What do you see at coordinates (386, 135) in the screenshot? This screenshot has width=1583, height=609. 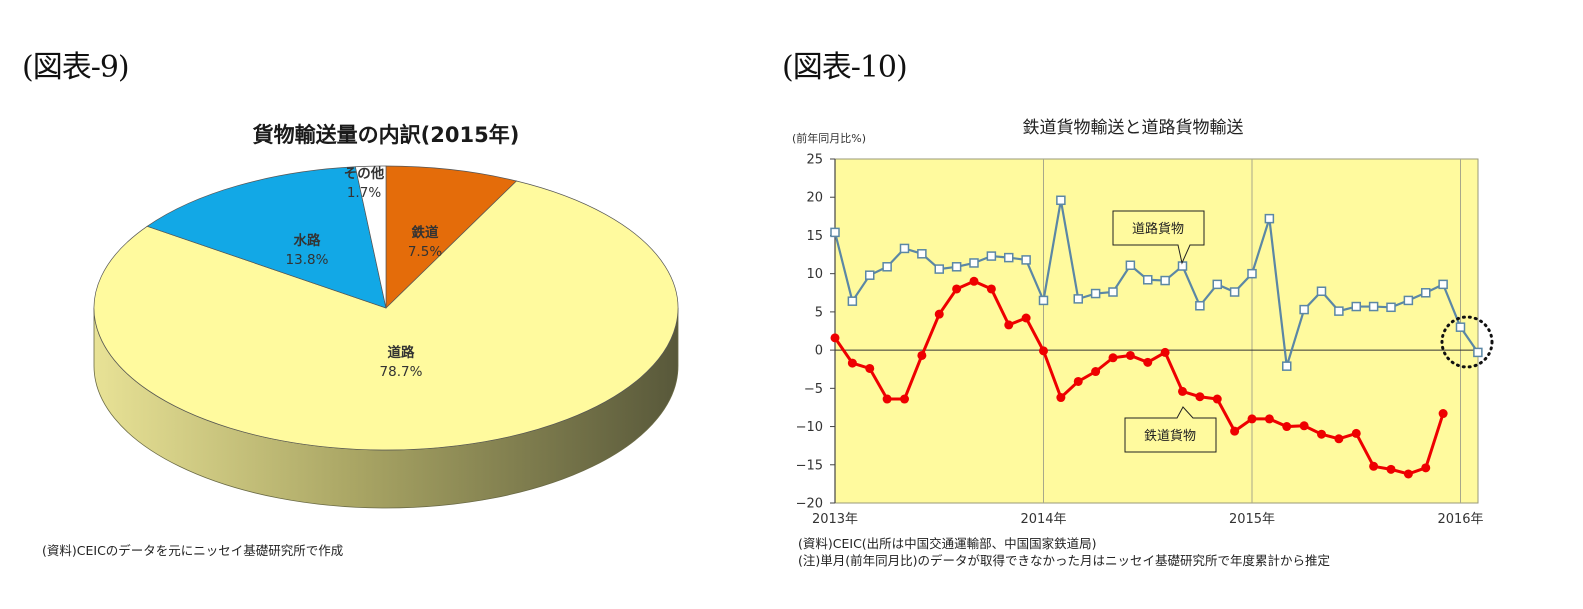 I see `pie-chart-title: 貨物輸送量の内訳(2015年)` at bounding box center [386, 135].